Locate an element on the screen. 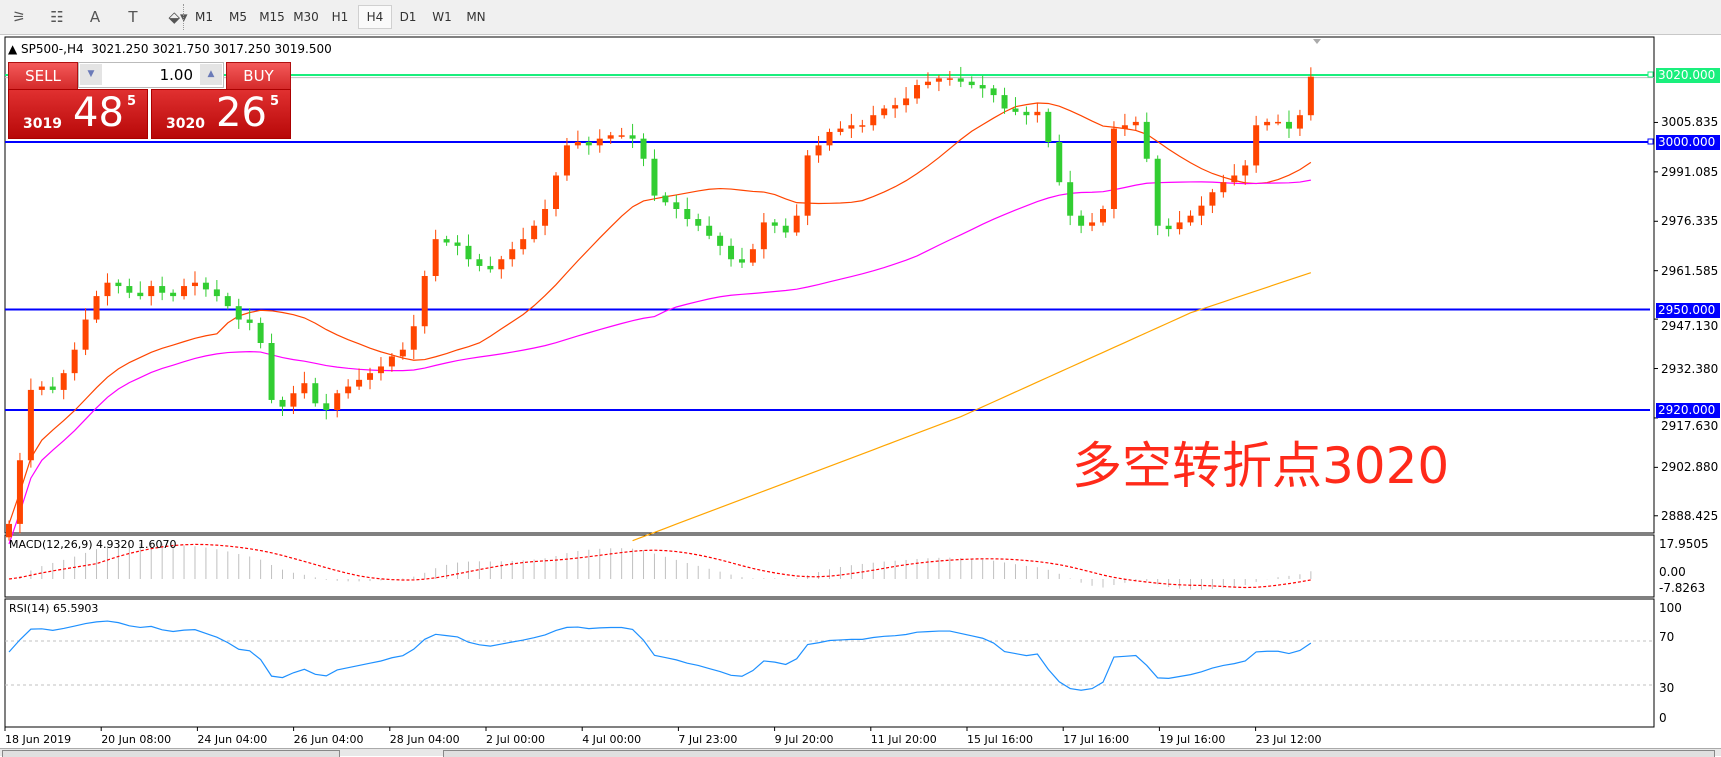  macd-pane-border is located at coordinates (829, 566).